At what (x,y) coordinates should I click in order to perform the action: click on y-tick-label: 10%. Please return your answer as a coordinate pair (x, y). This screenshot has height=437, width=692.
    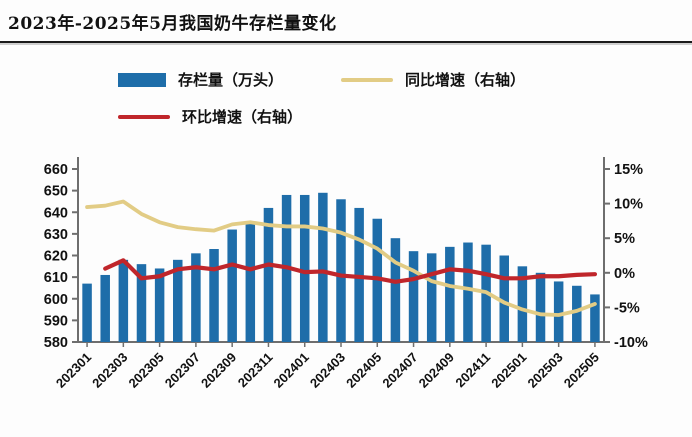
    Looking at the image, I should click on (628, 205).